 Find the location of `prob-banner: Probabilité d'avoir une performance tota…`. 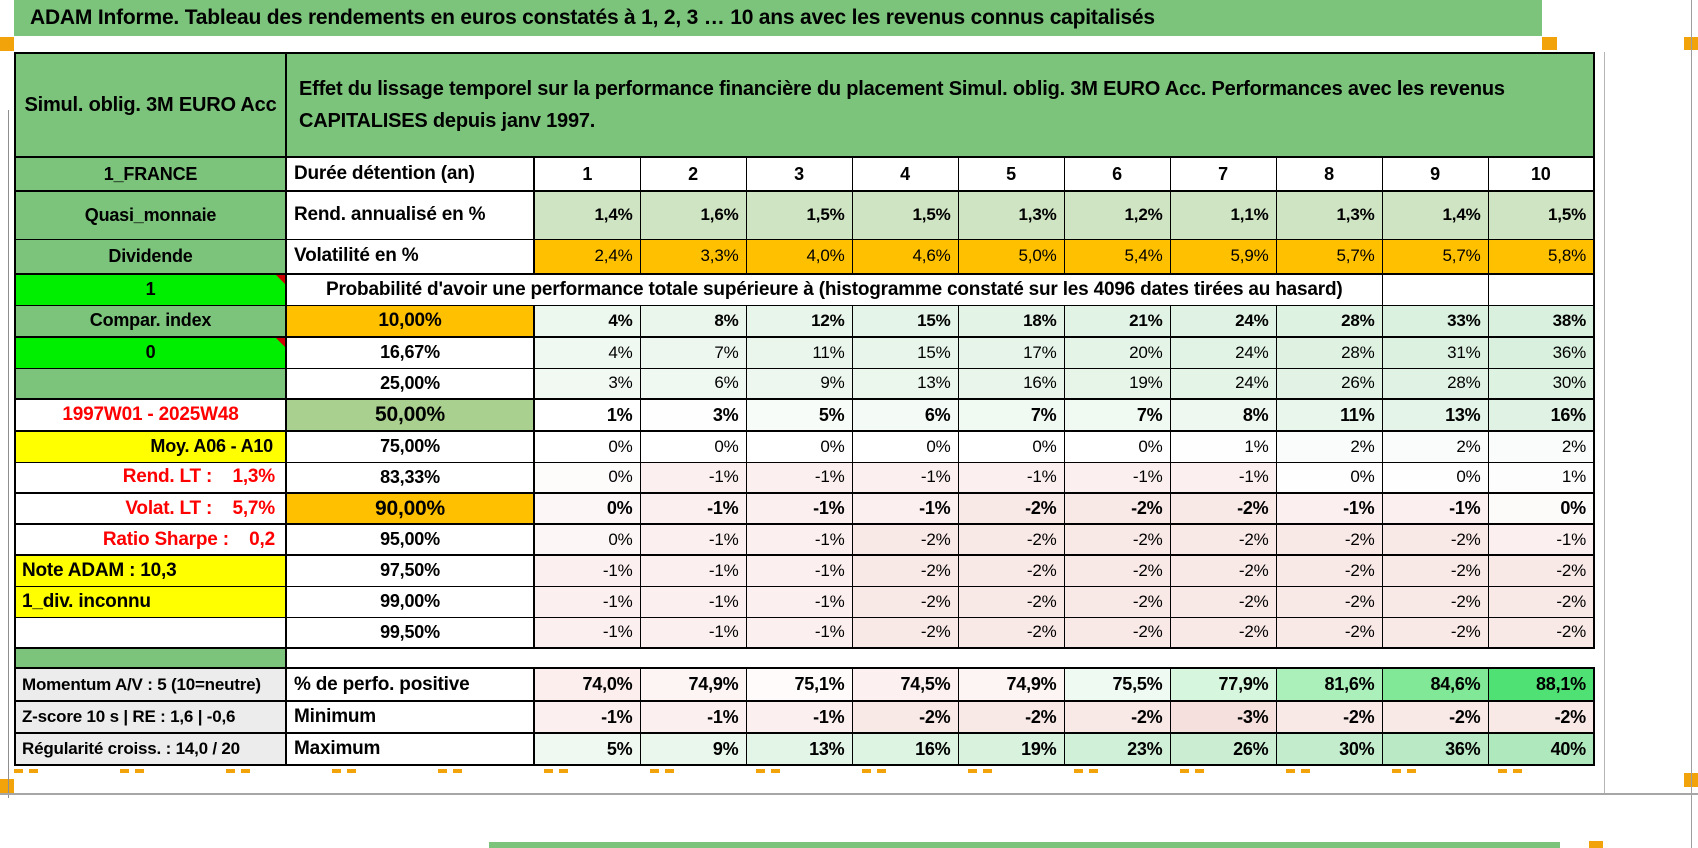

prob-banner: Probabilité d'avoir une performance tota… is located at coordinates (834, 289).